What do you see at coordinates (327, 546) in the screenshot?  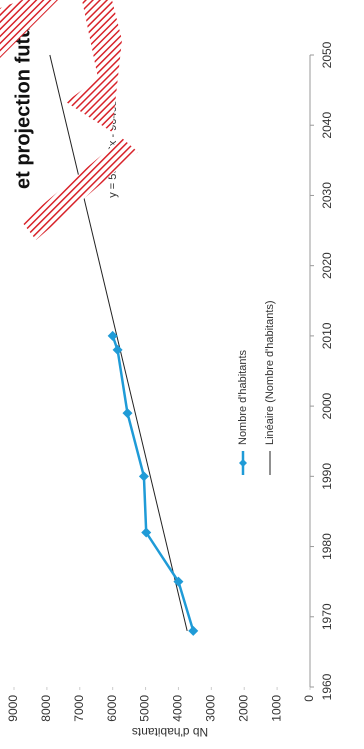 I see `x-tick-label: 1980` at bounding box center [327, 546].